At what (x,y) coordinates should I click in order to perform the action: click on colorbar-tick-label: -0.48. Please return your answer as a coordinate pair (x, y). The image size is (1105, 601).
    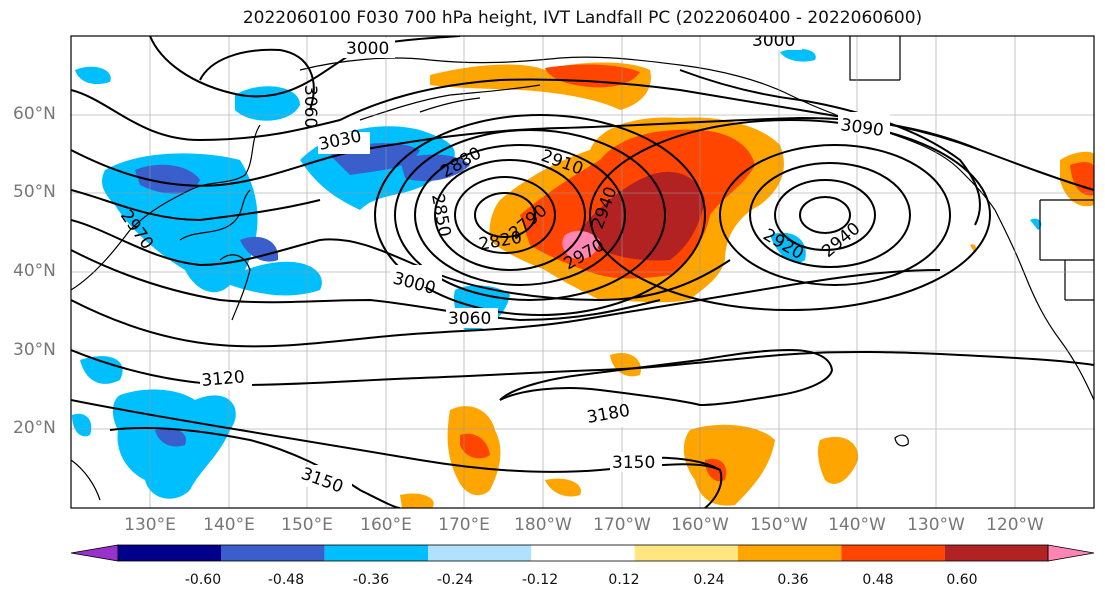
    Looking at the image, I should click on (286, 580).